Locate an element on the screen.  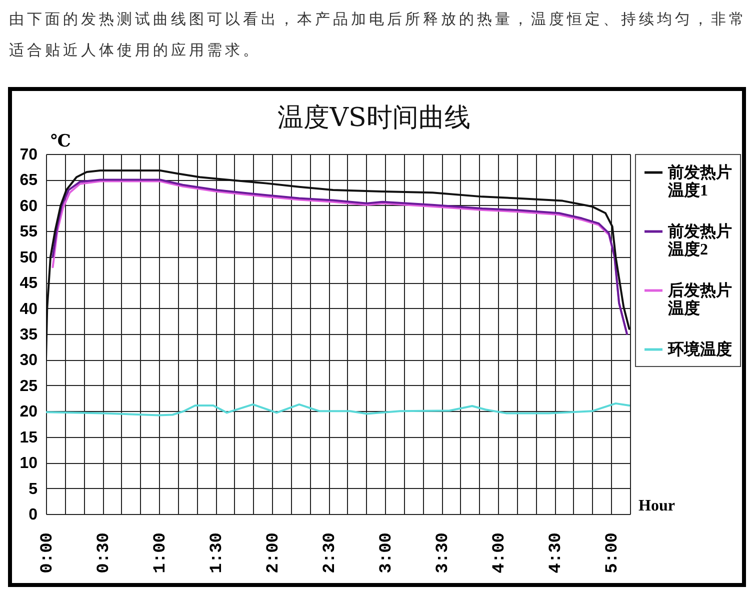
y-tick-label: 55 is located at coordinates (29, 232).